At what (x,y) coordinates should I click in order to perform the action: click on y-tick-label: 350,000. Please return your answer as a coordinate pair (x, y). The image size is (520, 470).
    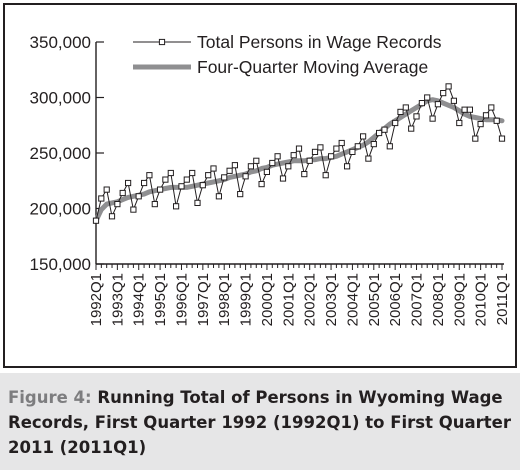
    Looking at the image, I should click on (60, 42).